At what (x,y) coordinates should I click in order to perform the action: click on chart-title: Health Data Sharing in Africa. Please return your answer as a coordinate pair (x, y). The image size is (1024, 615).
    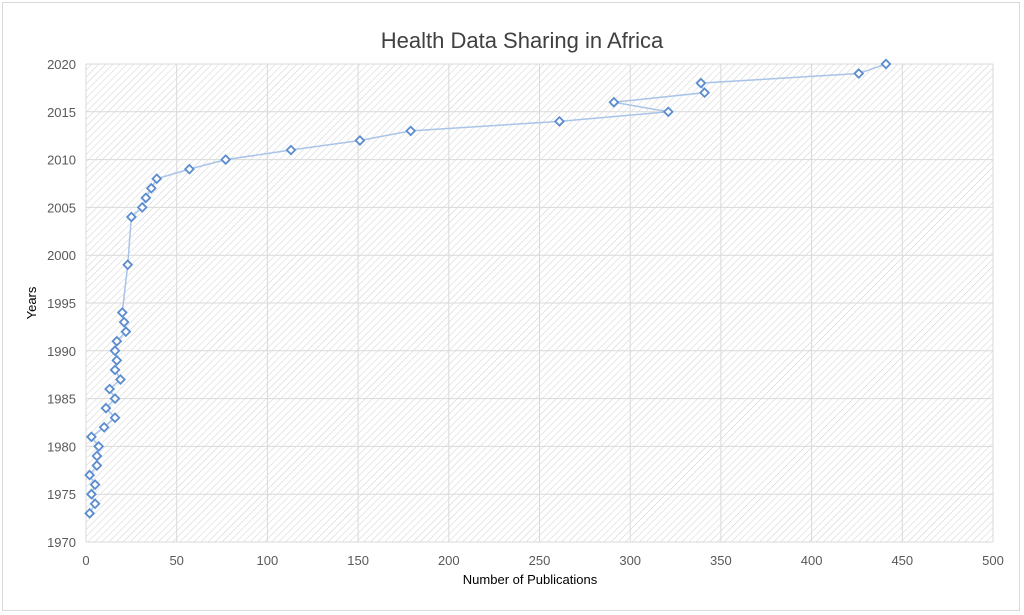
    Looking at the image, I should click on (522, 40).